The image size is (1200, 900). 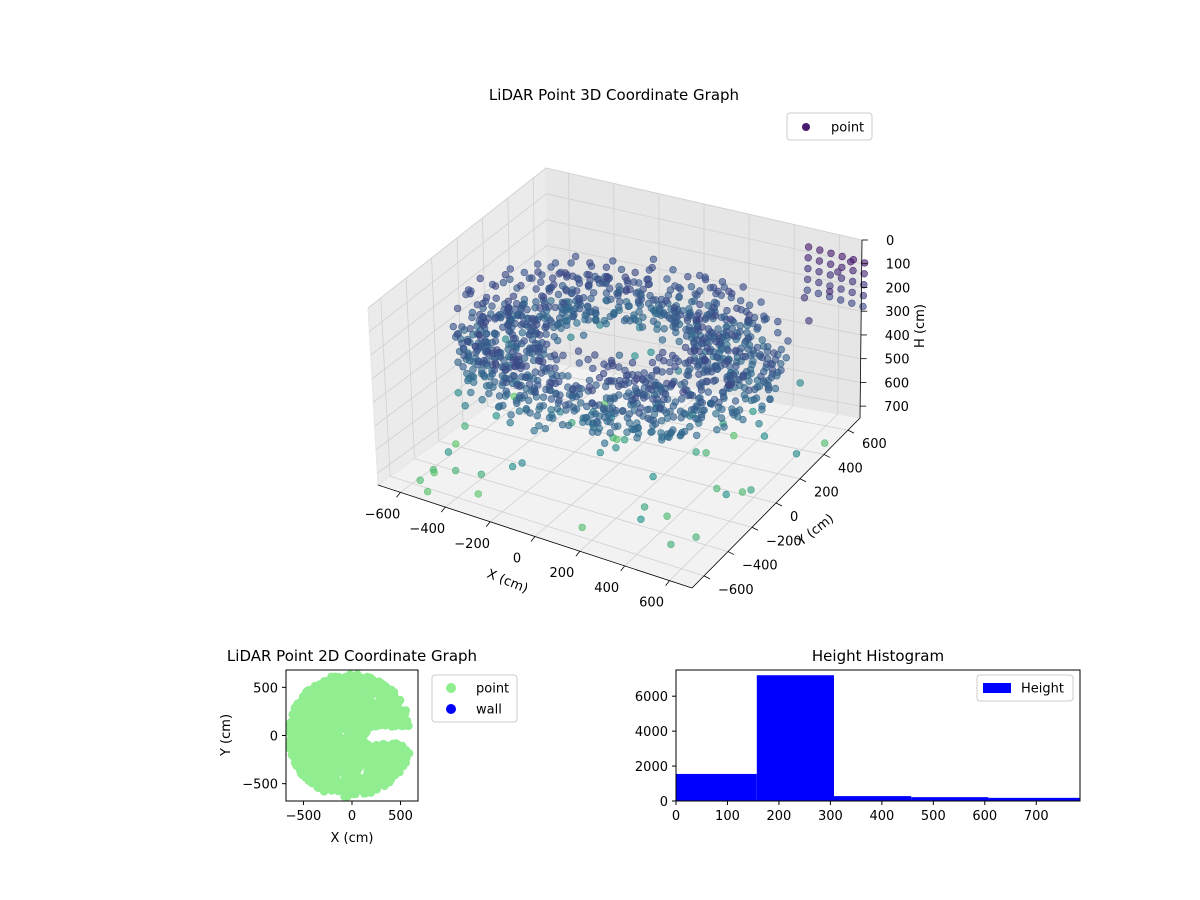 I want to click on chart-histogram-bar, so click(x=872, y=798).